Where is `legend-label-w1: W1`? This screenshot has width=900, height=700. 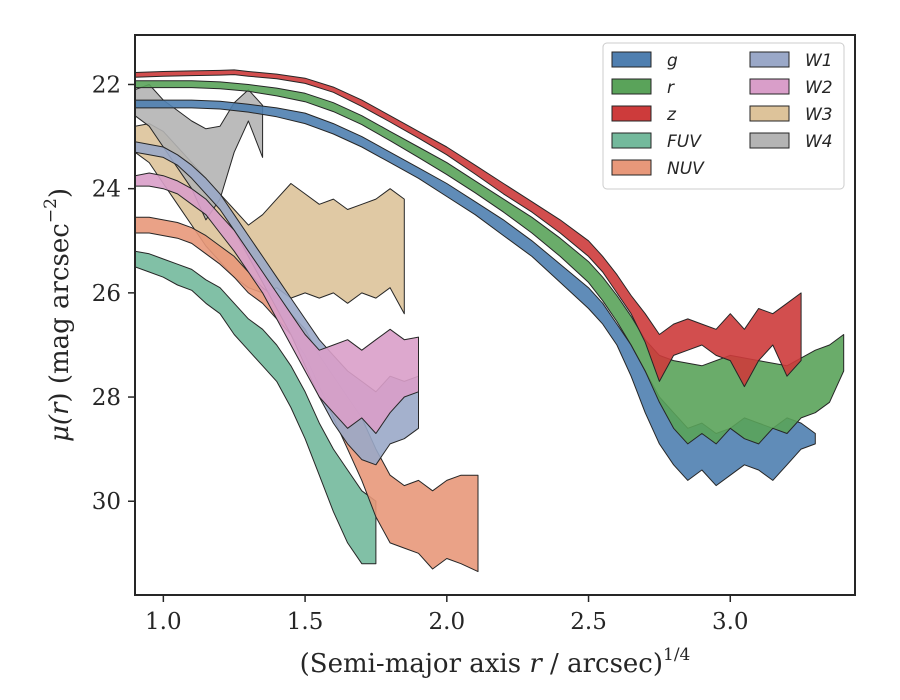 legend-label-w1: W1 is located at coordinates (819, 61).